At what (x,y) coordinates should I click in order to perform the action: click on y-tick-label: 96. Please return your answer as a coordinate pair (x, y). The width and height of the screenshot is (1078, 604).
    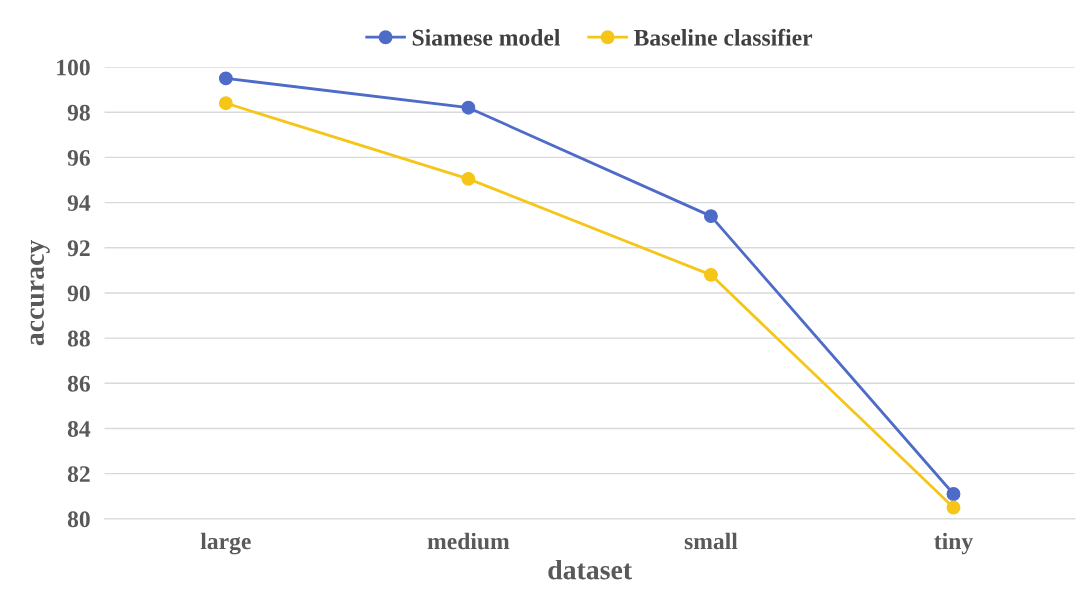
    Looking at the image, I should click on (78, 157).